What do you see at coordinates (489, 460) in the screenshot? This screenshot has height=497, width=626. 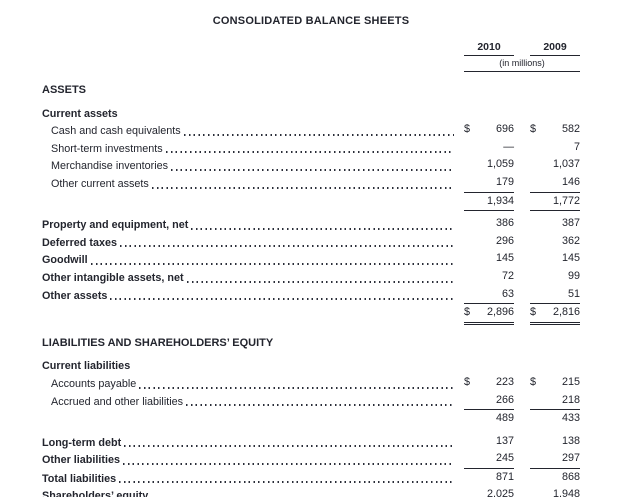 I see `value-2010: 245` at bounding box center [489, 460].